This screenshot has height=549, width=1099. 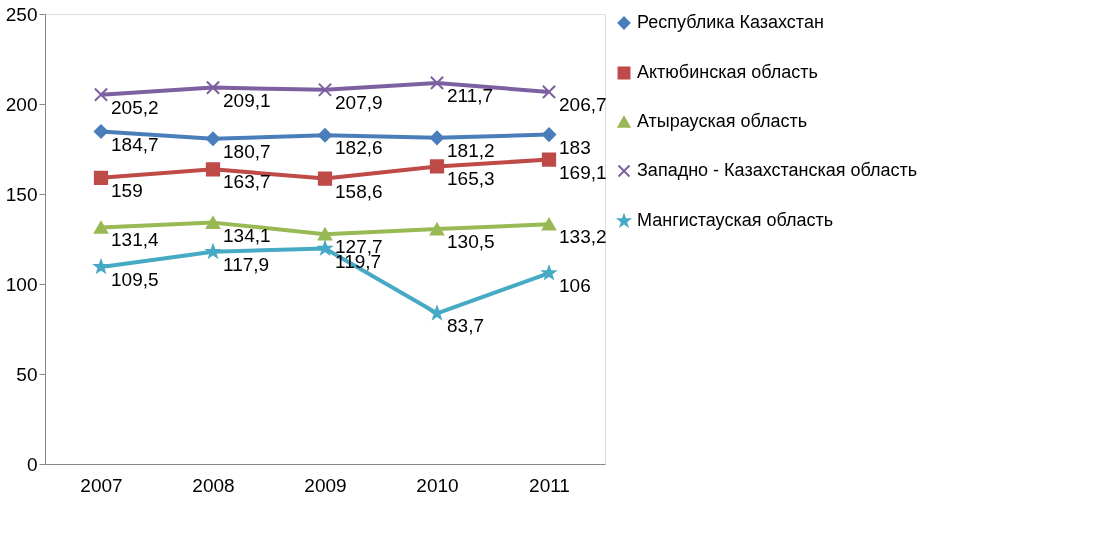 What do you see at coordinates (777, 170) in the screenshot?
I see `legend-label: Западно - Казахстанская область` at bounding box center [777, 170].